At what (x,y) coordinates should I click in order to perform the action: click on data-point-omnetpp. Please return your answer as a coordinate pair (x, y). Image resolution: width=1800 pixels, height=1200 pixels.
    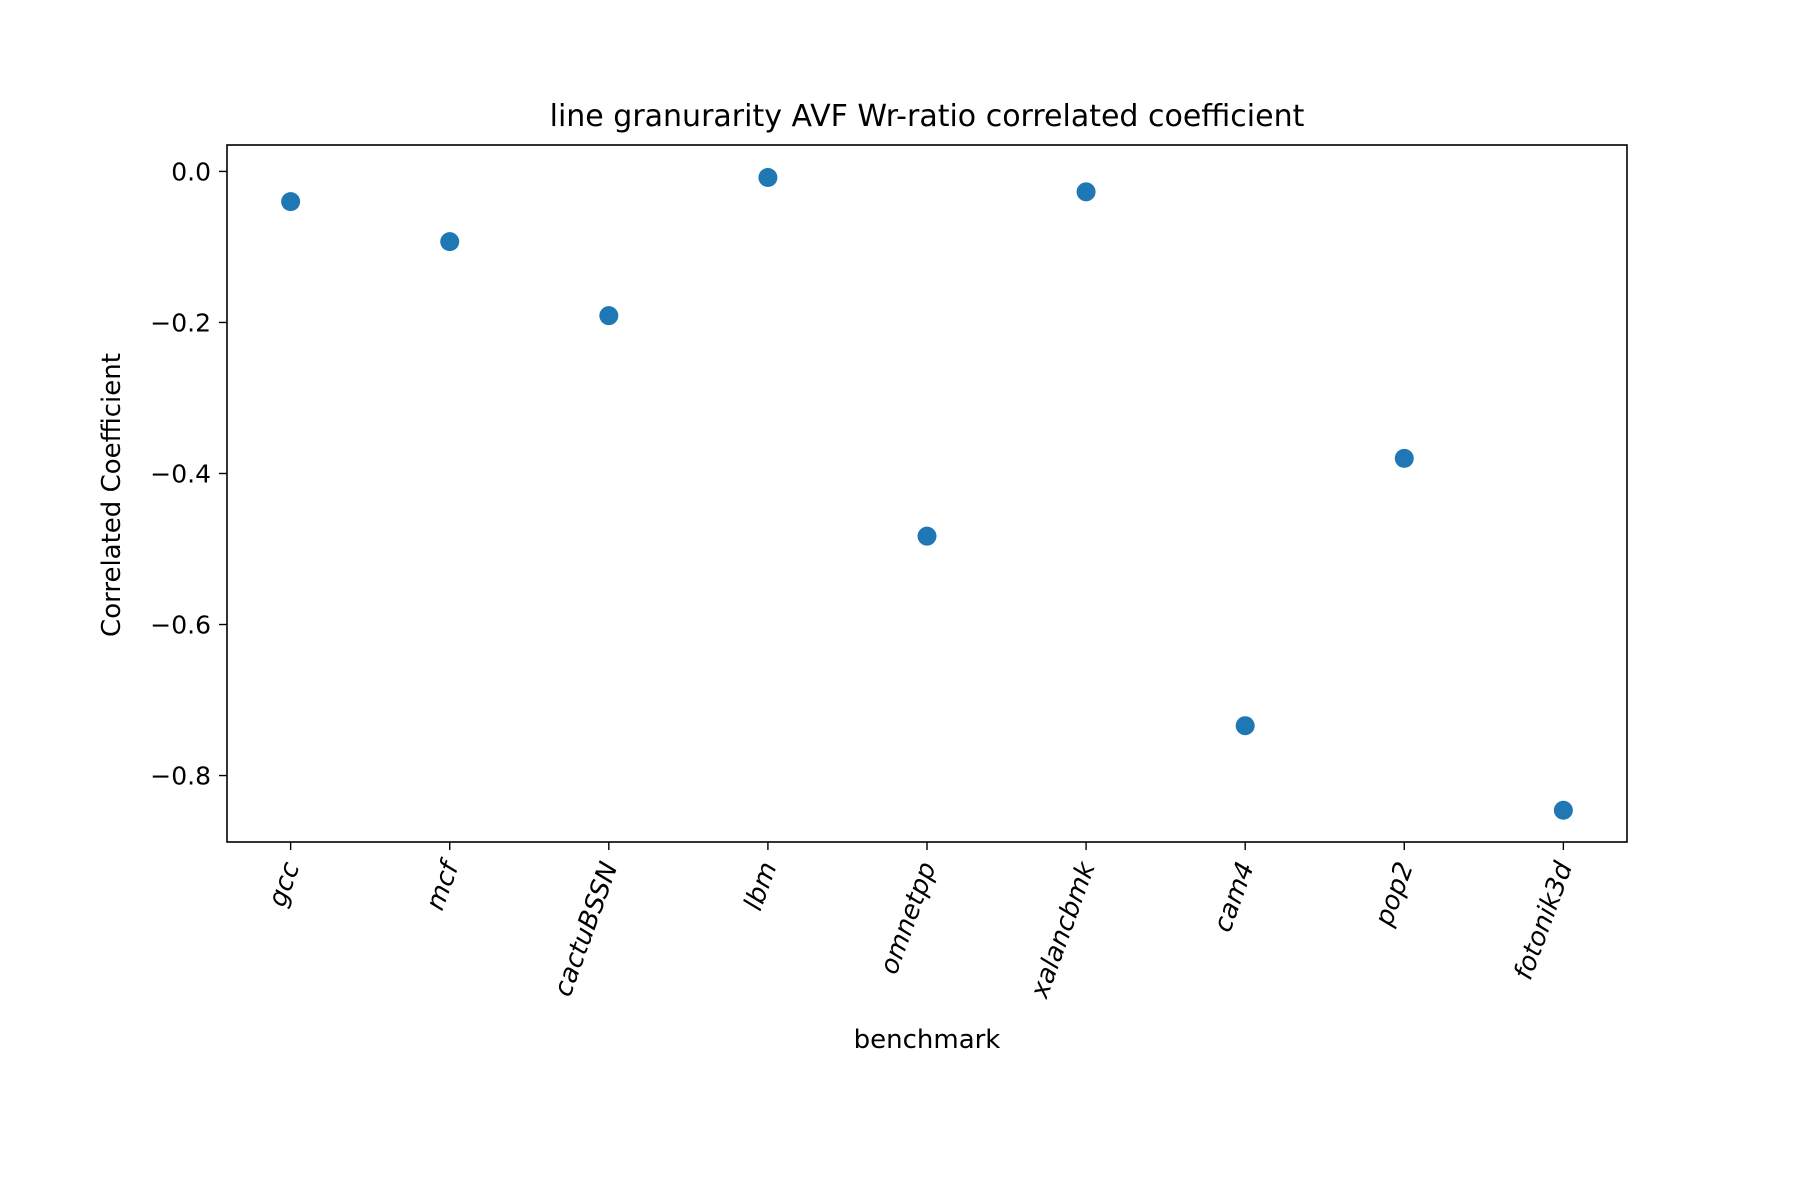
    Looking at the image, I should click on (927, 536).